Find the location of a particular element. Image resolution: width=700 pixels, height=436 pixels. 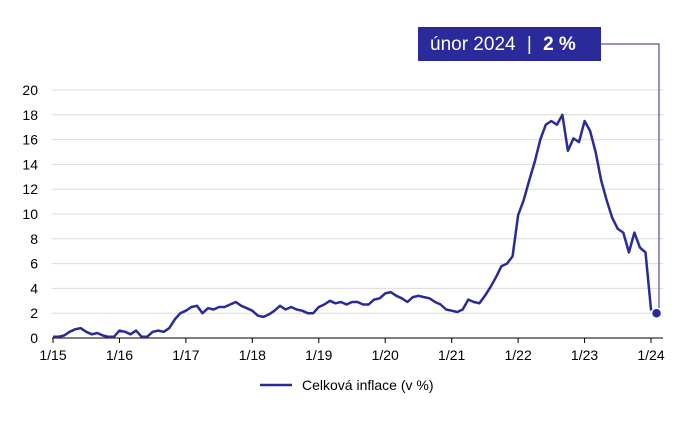

y-tick-label: 0 is located at coordinates (34, 338).